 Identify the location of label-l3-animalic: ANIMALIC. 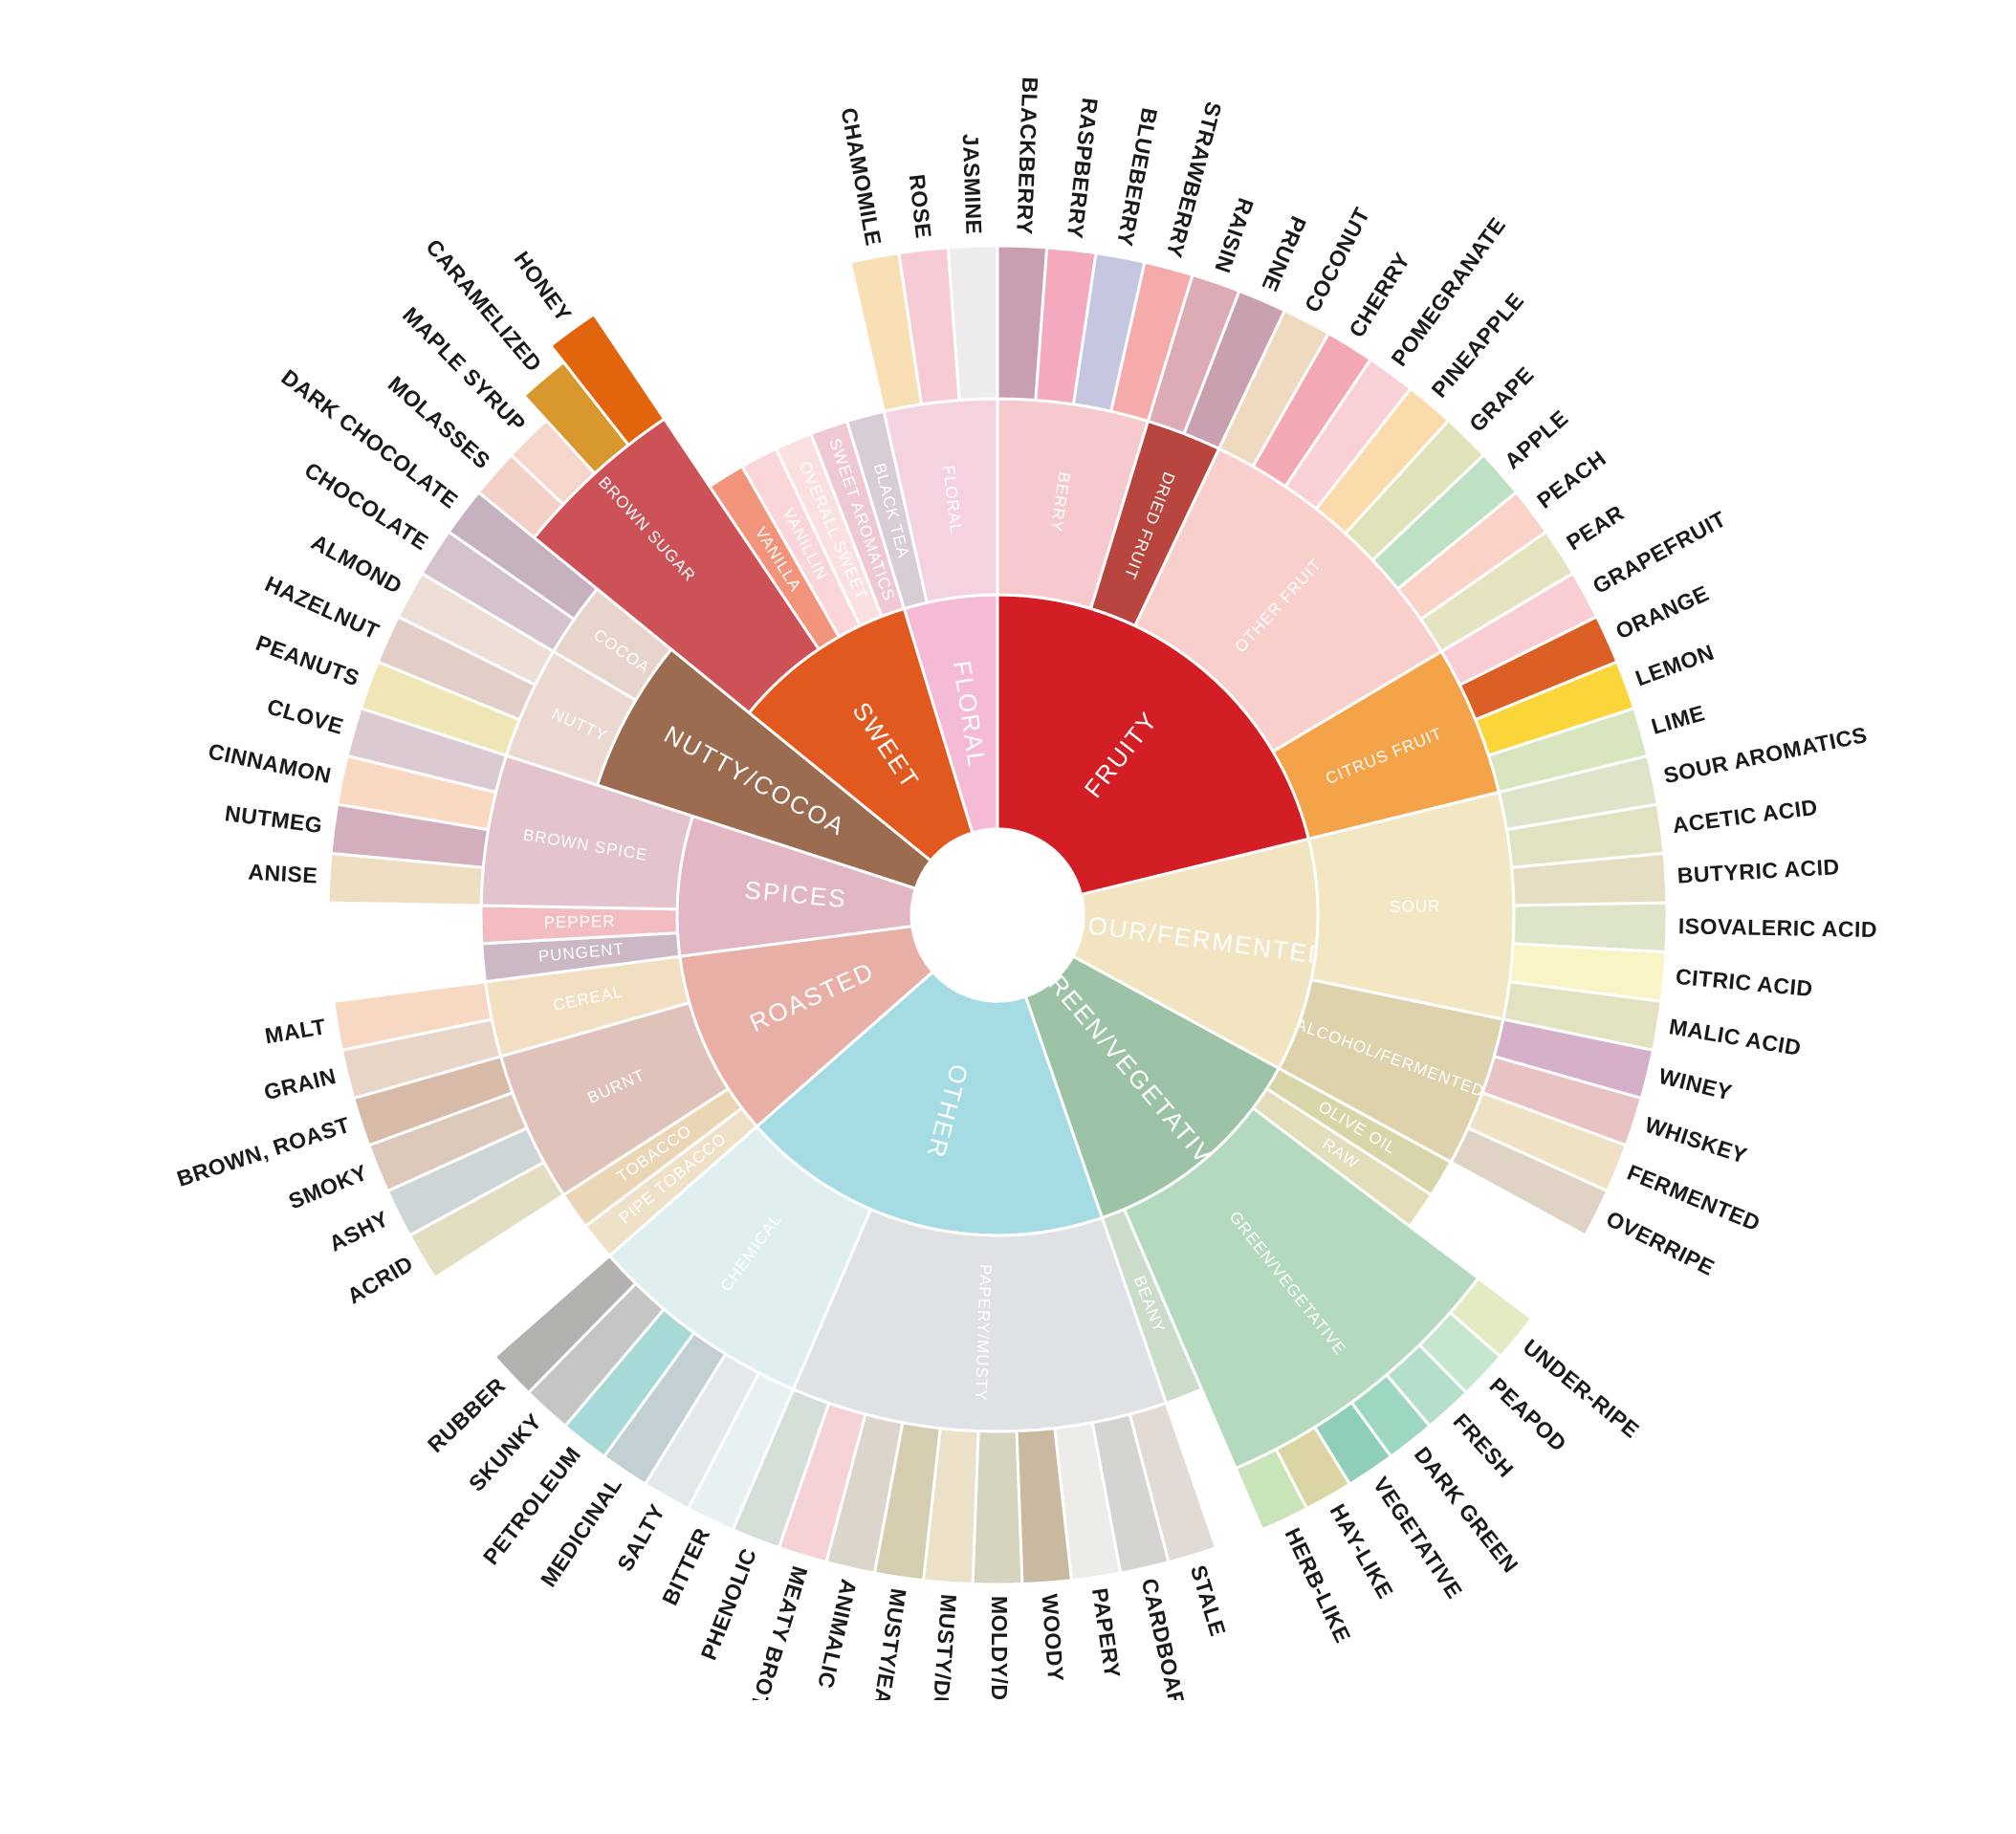
(837, 1634).